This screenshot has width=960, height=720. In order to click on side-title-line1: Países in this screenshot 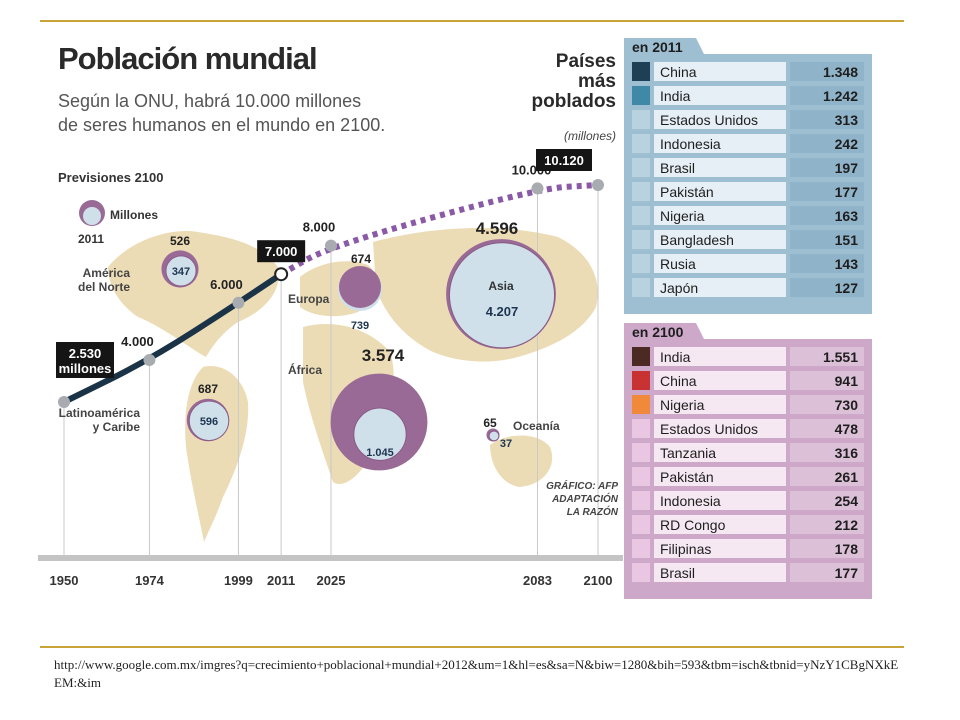, I will do `click(586, 61)`.